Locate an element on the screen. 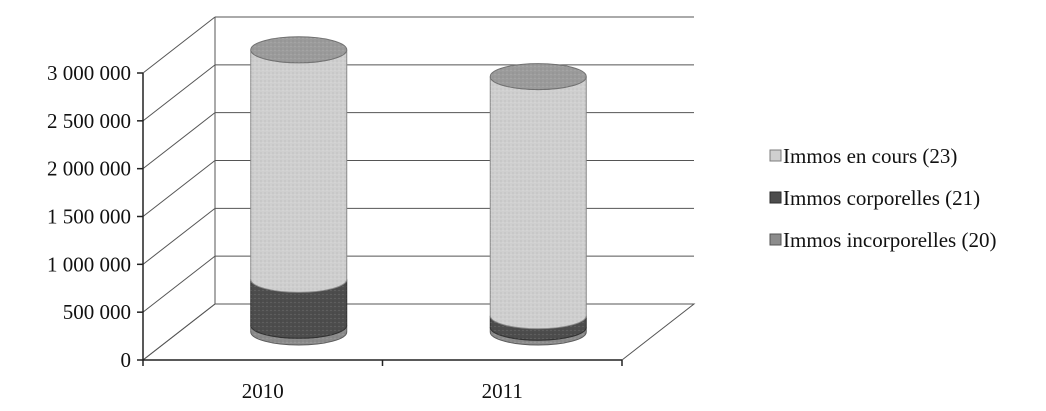 The height and width of the screenshot is (411, 1046). legend-item: Immos en cours (23) is located at coordinates (863, 156).